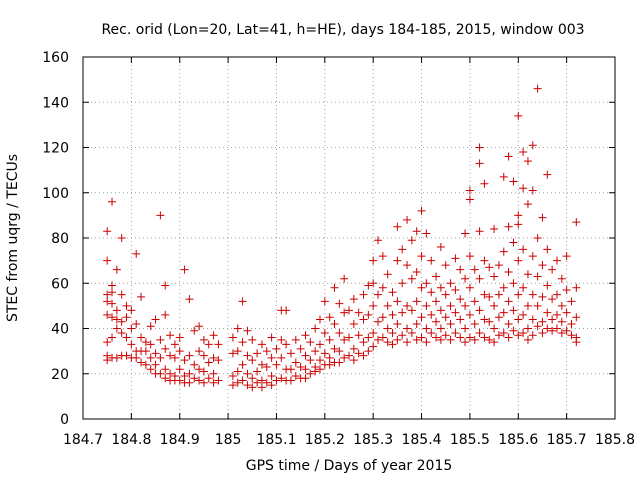 This screenshot has width=640, height=480. What do you see at coordinates (60, 375) in the screenshot?
I see `y-tick-label: 20` at bounding box center [60, 375].